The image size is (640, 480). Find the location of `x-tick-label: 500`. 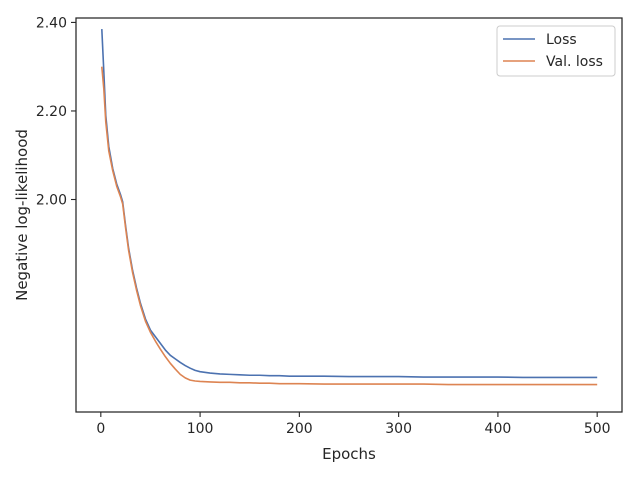

x-tick-label: 500 is located at coordinates (597, 429).